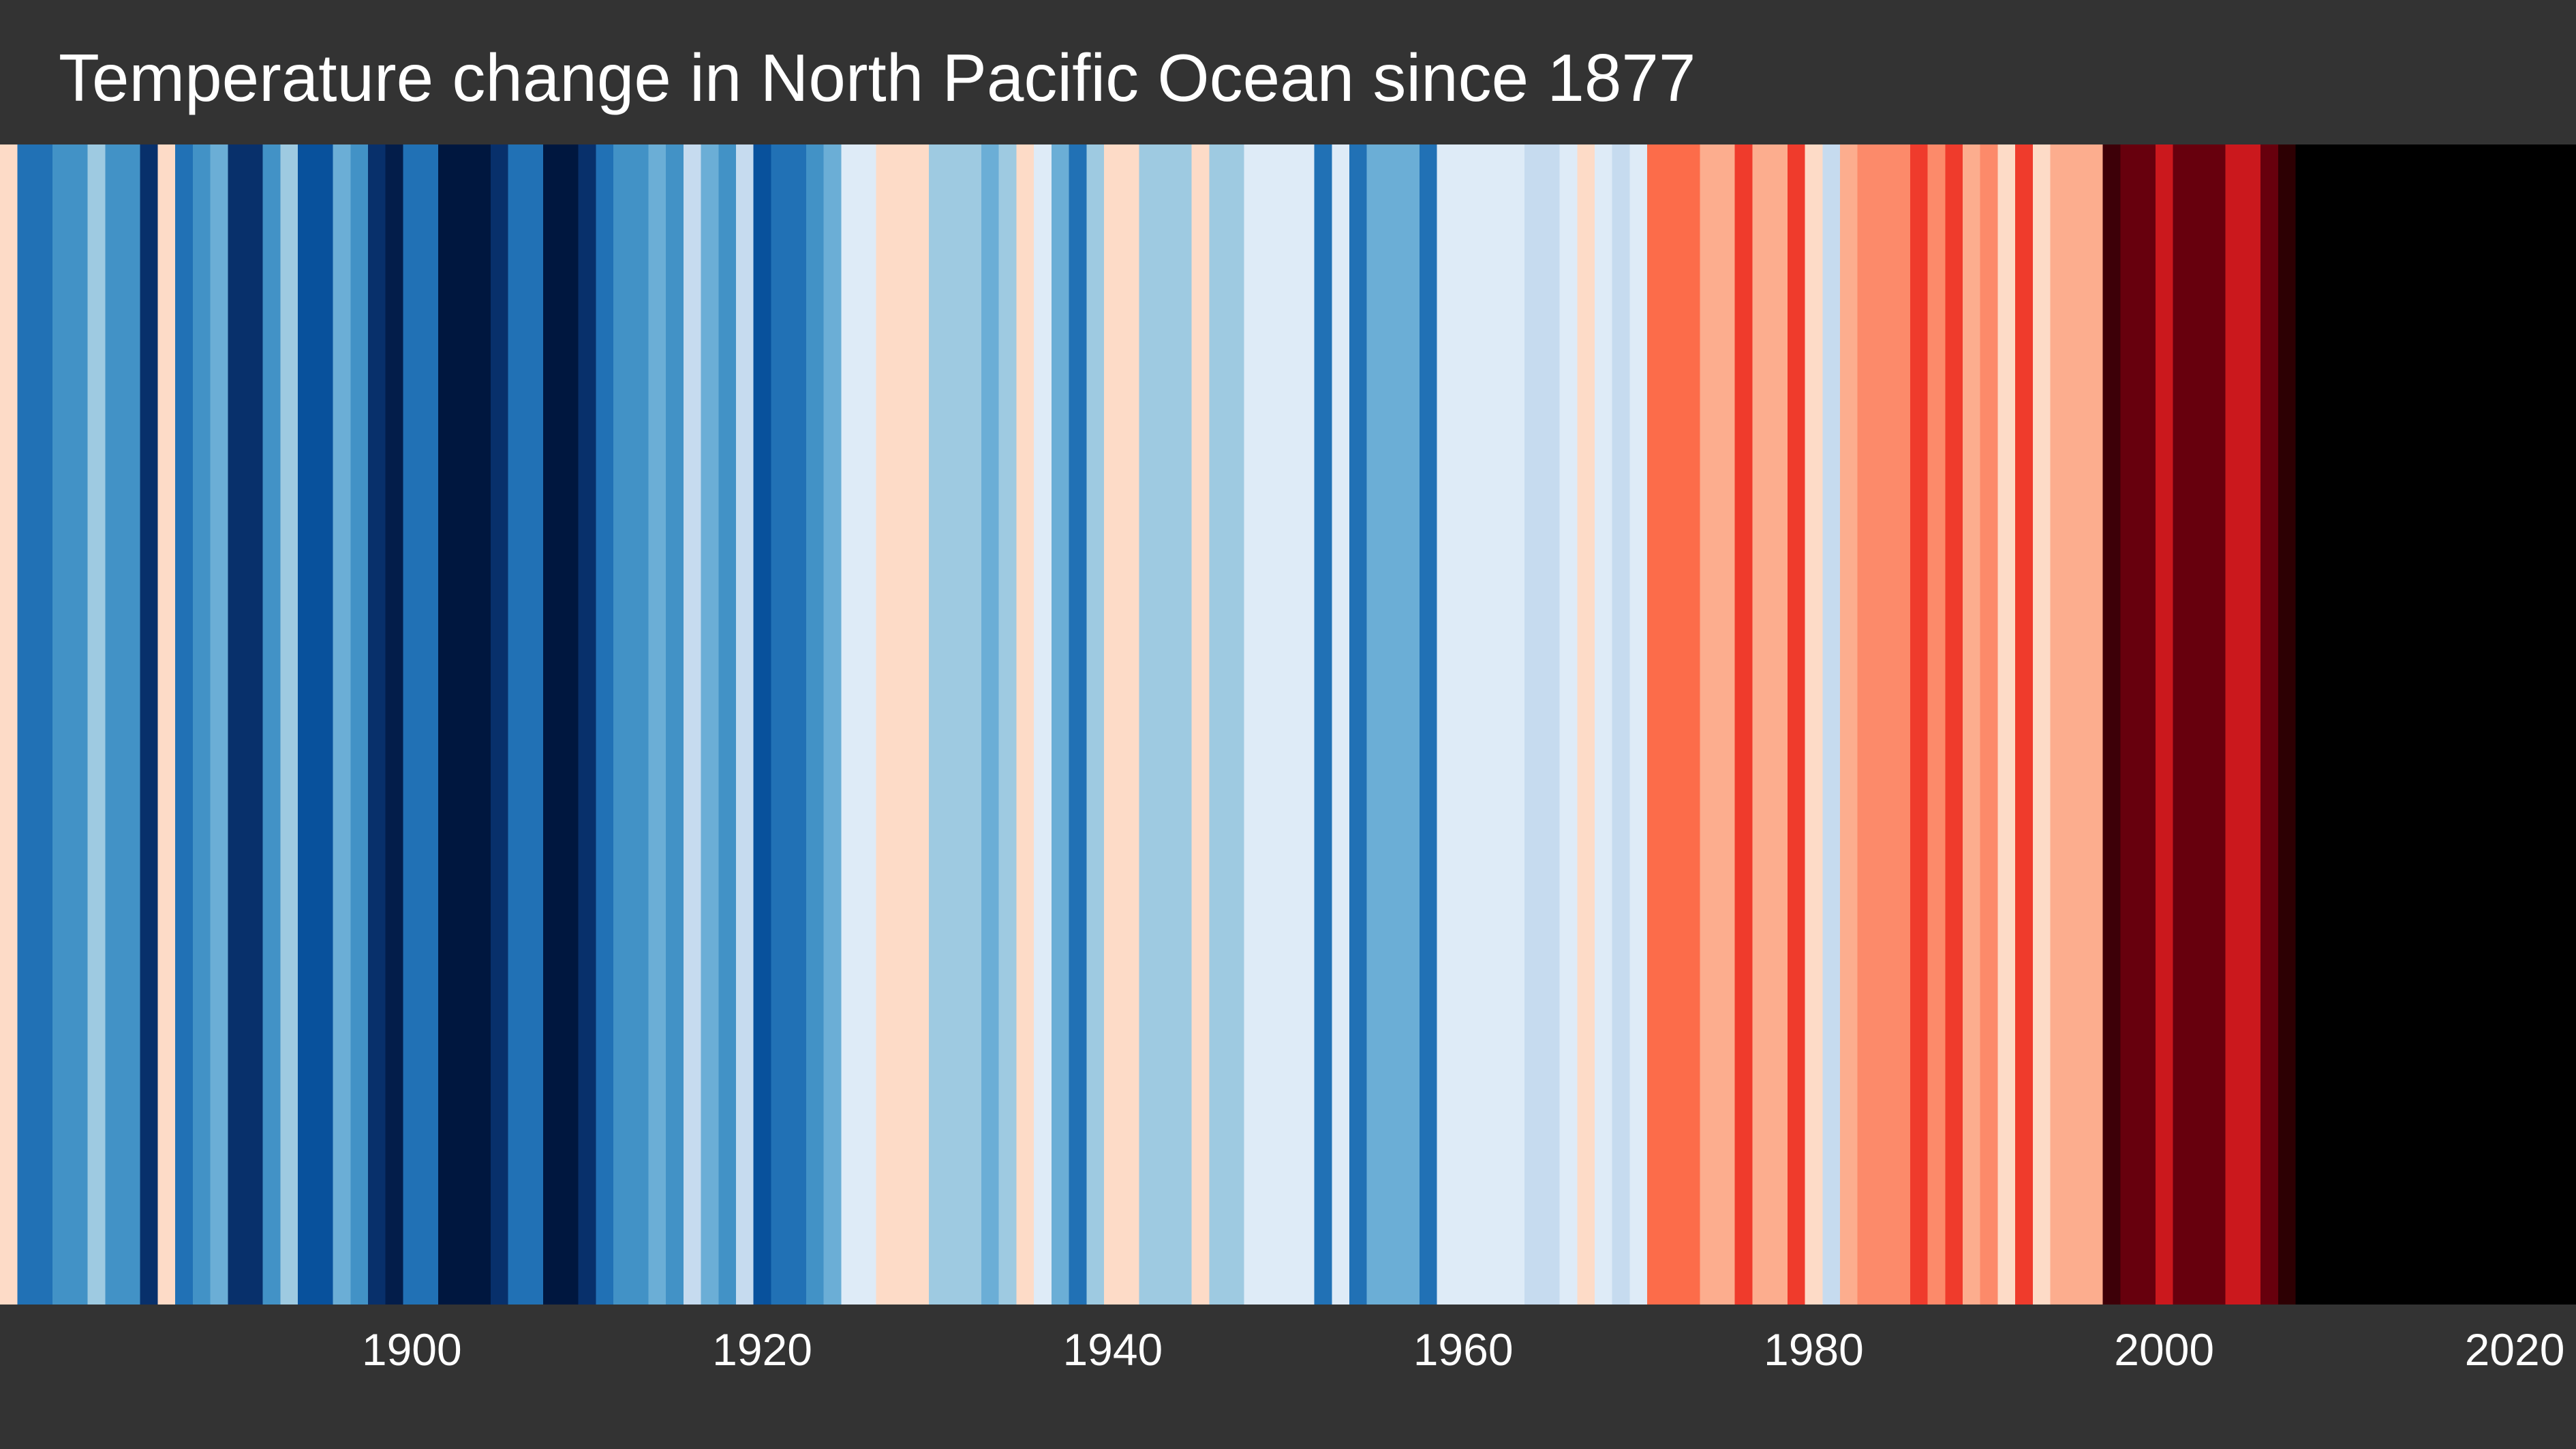 Image resolution: width=2576 pixels, height=1449 pixels. Describe the element at coordinates (1218, 724) in the screenshot. I see `stripe-1946` at that location.